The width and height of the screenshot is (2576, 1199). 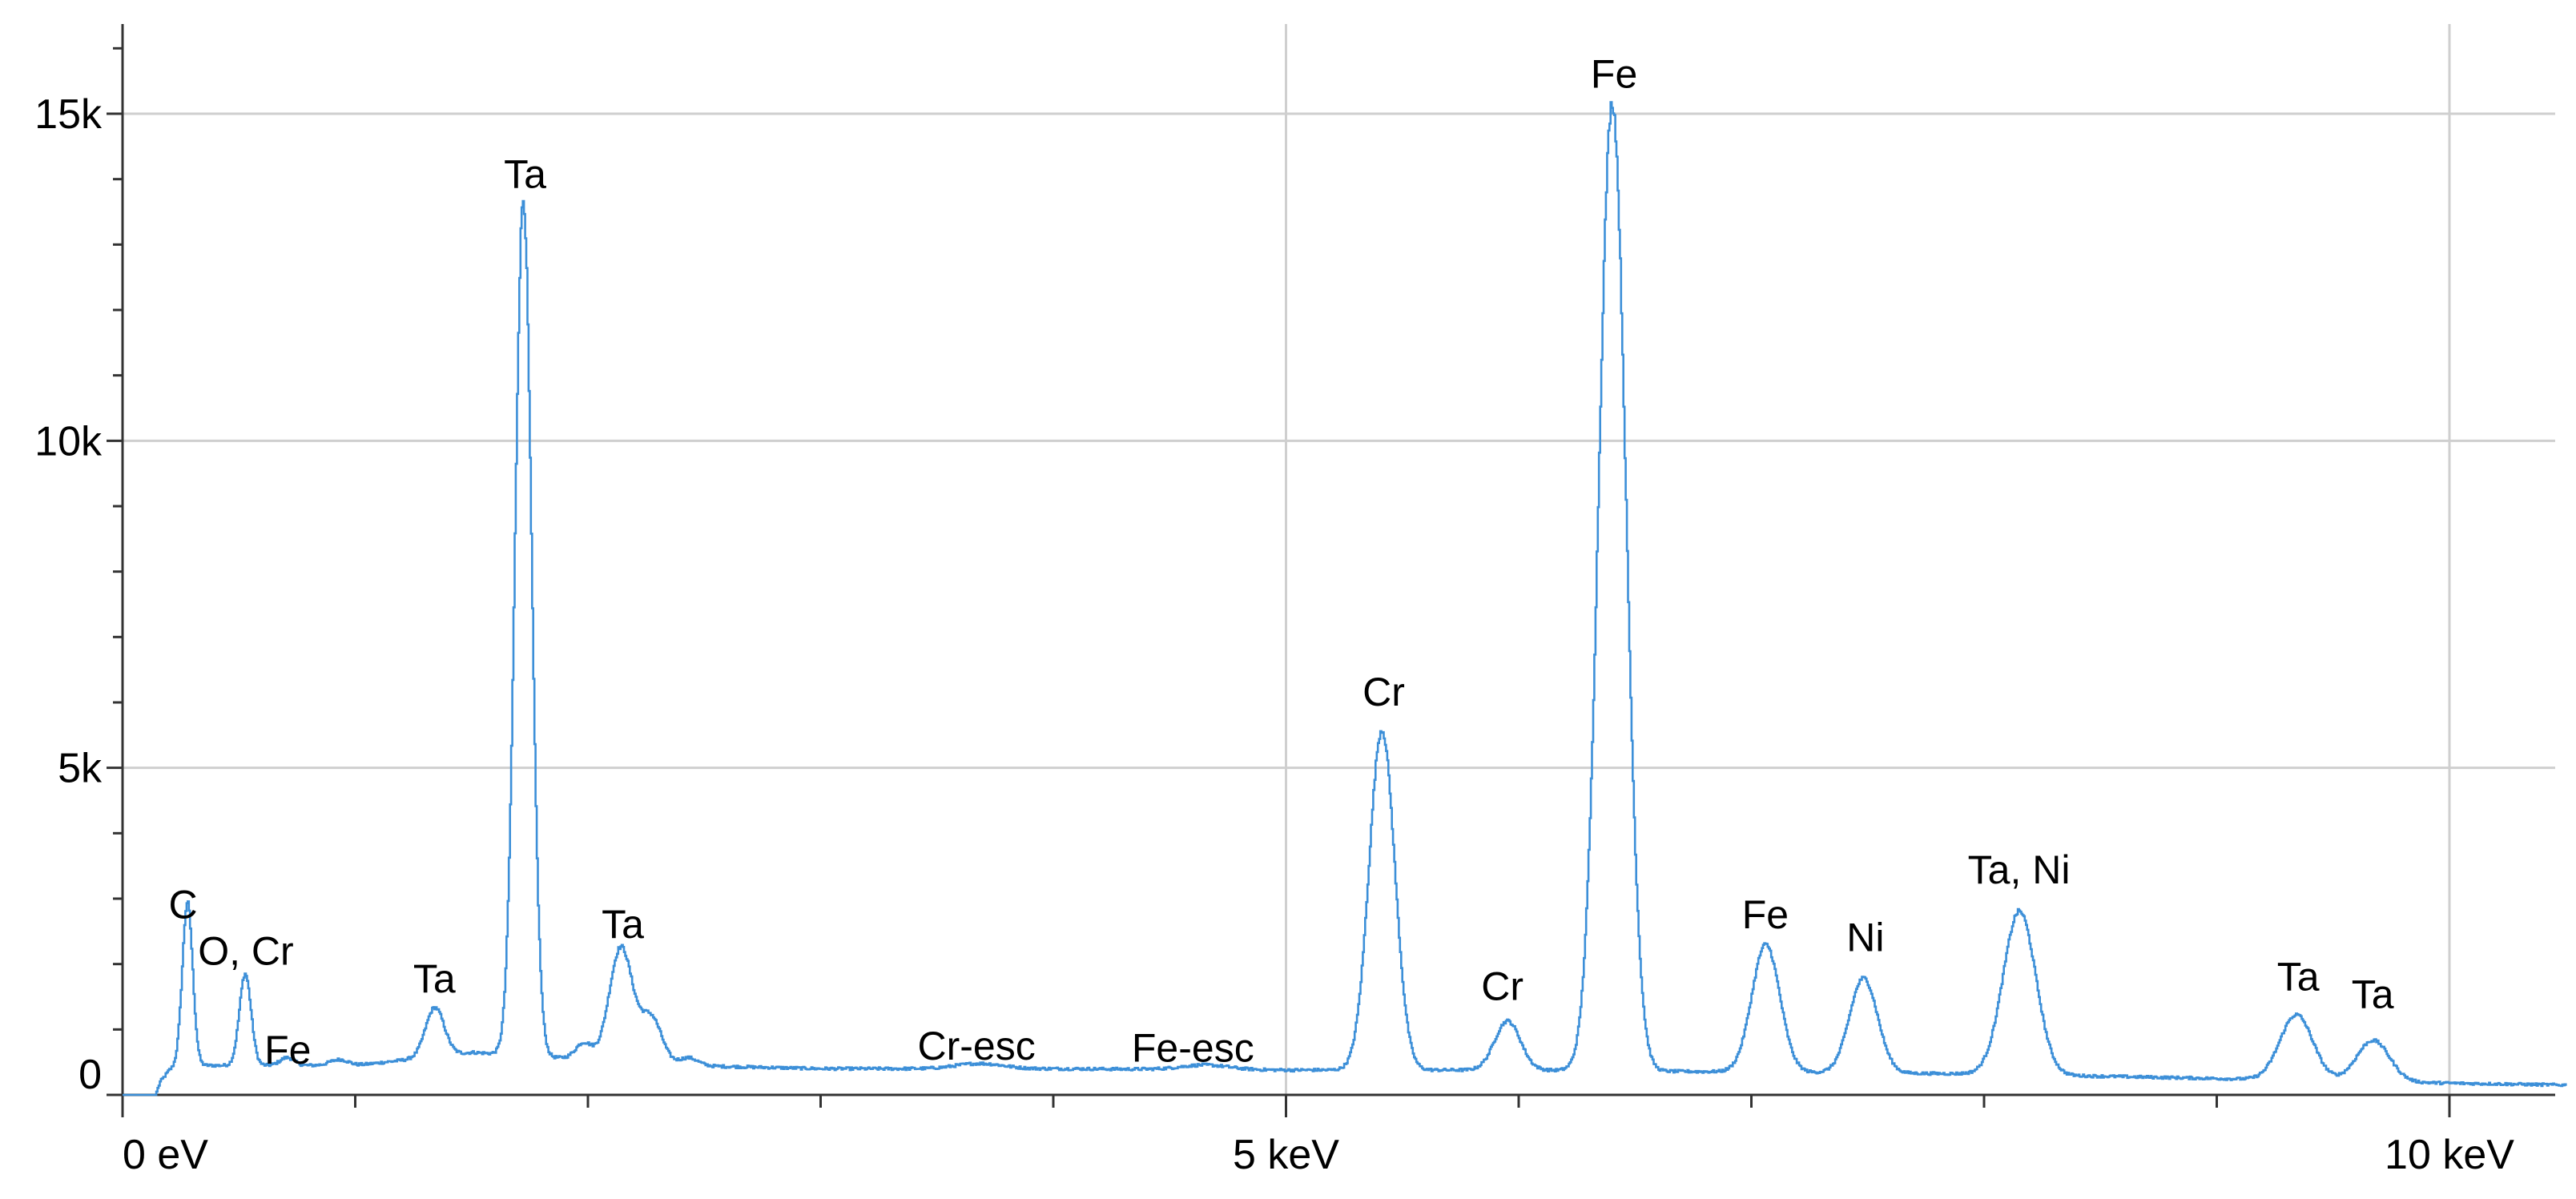 What do you see at coordinates (182, 905) in the screenshot?
I see `peak-label: C` at bounding box center [182, 905].